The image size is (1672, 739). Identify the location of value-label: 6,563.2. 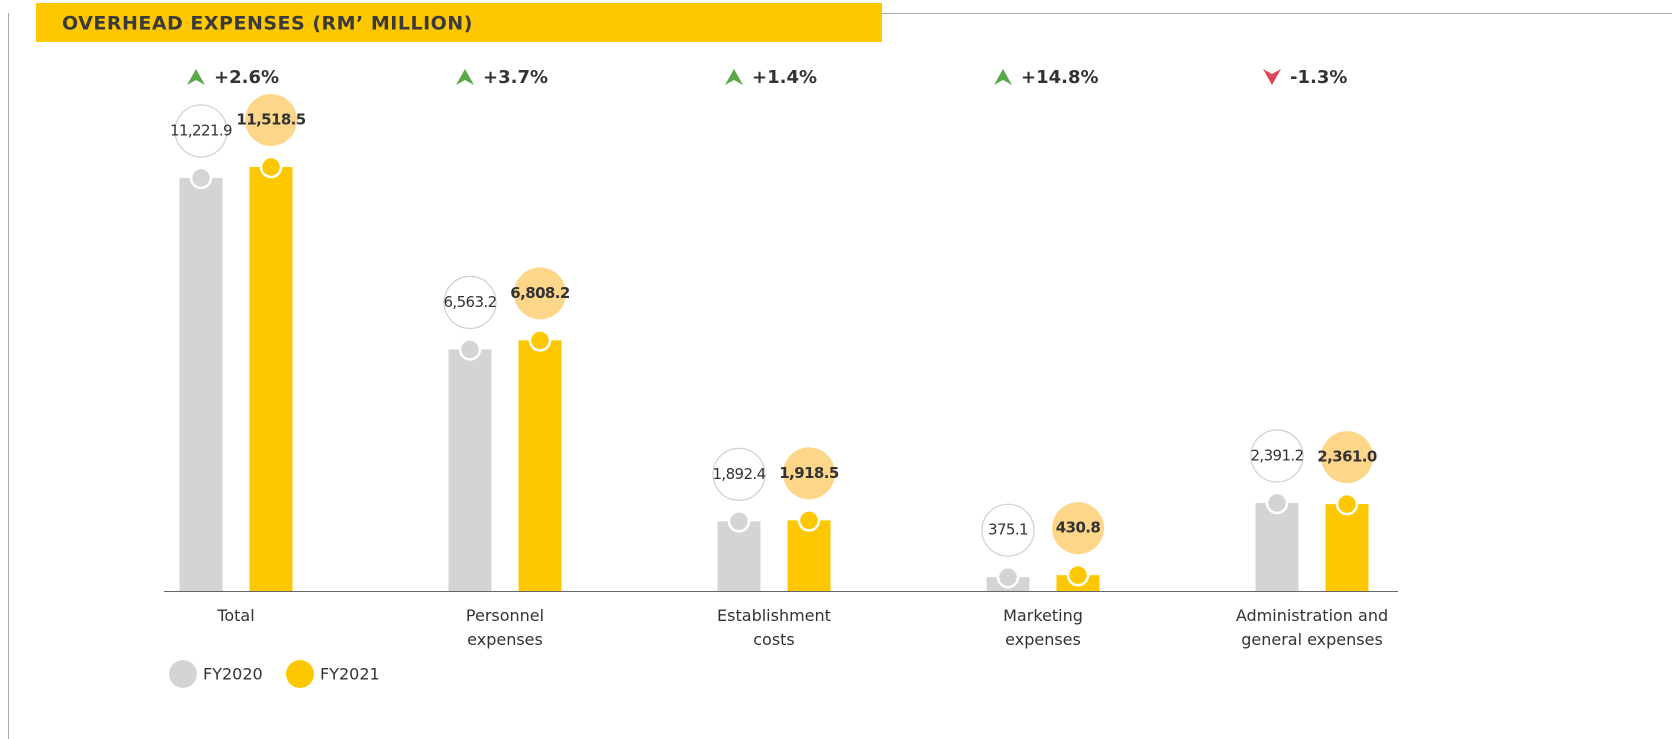
(469, 302).